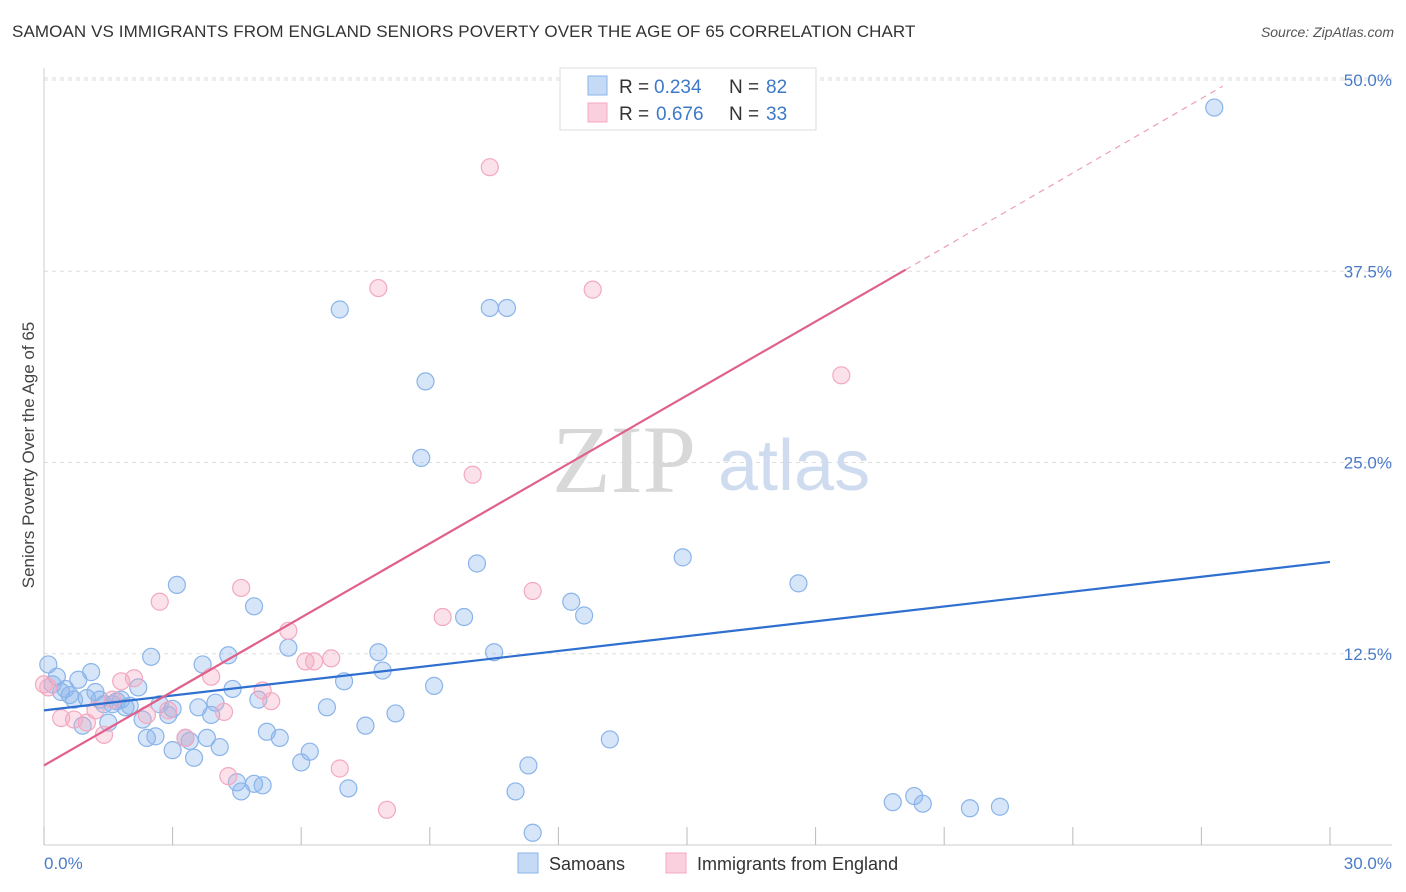 This screenshot has height=892, width=1406. Describe the element at coordinates (688, 99) in the screenshot. I see `correlation-legend: R = 0.234 N = 82 R = 0.676 N = 33` at that location.